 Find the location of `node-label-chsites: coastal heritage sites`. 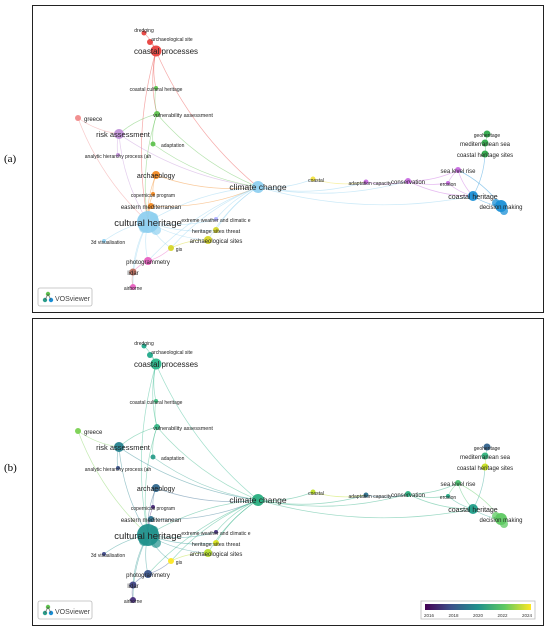

node-label-chsites: coastal heritage sites is located at coordinates (485, 469).